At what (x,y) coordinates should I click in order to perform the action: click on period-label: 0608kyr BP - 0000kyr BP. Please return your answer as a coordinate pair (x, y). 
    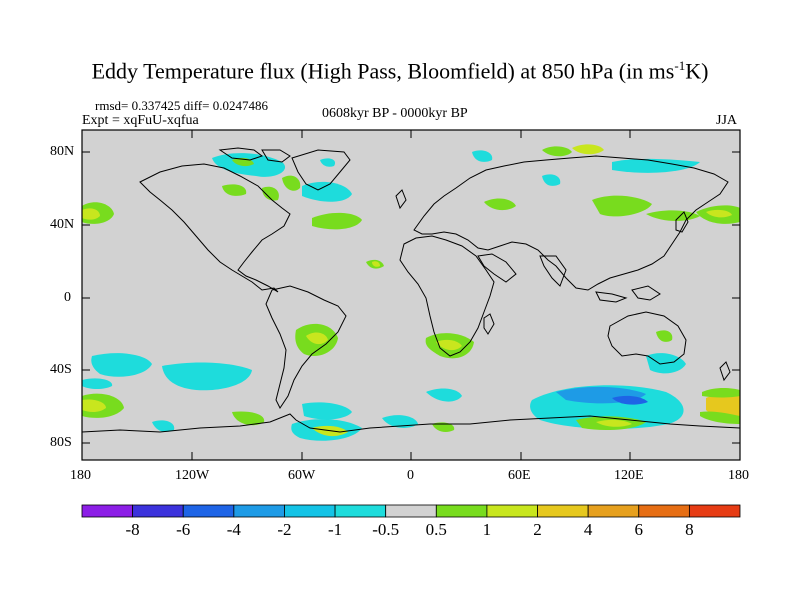
    Looking at the image, I should click on (395, 113).